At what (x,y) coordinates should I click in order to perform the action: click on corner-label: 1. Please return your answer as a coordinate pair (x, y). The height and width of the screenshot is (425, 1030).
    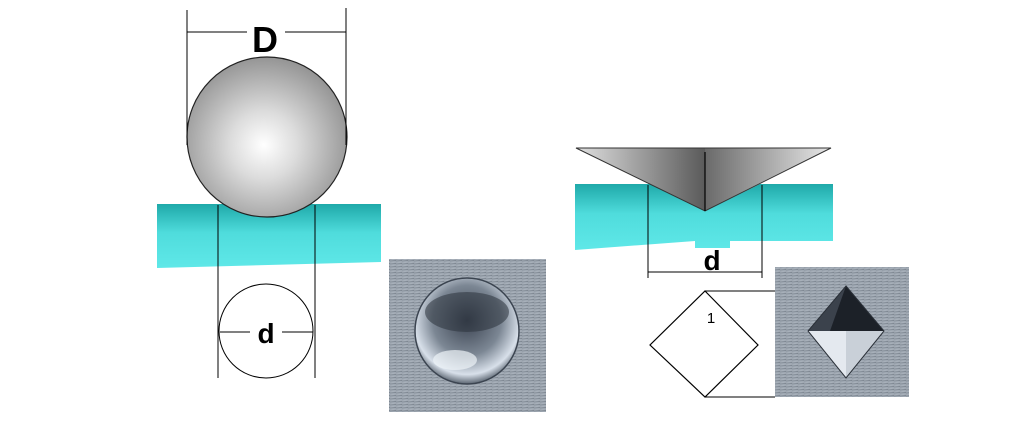
    Looking at the image, I should click on (711, 318).